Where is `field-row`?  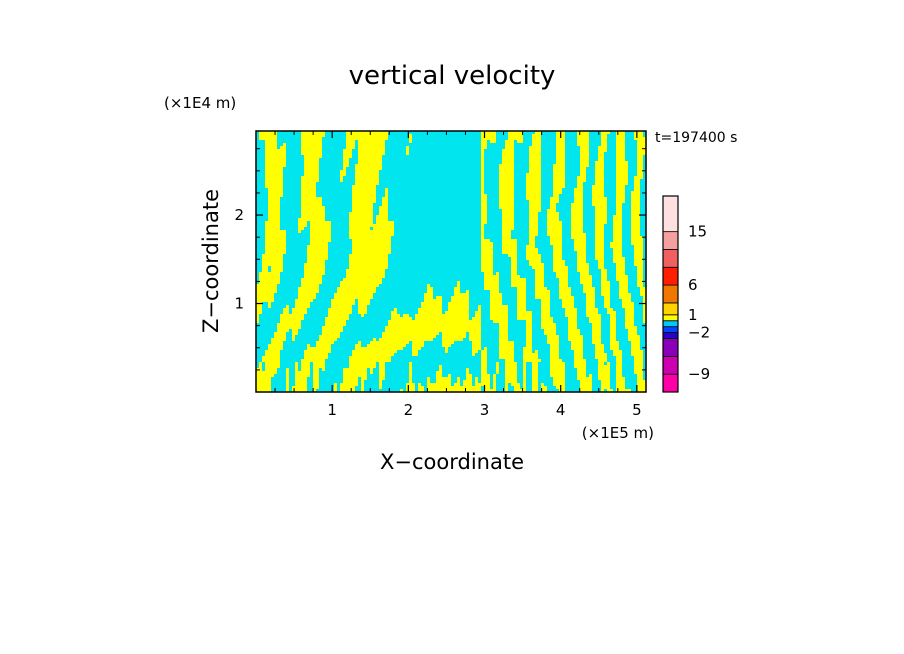 field-row is located at coordinates (451, 385).